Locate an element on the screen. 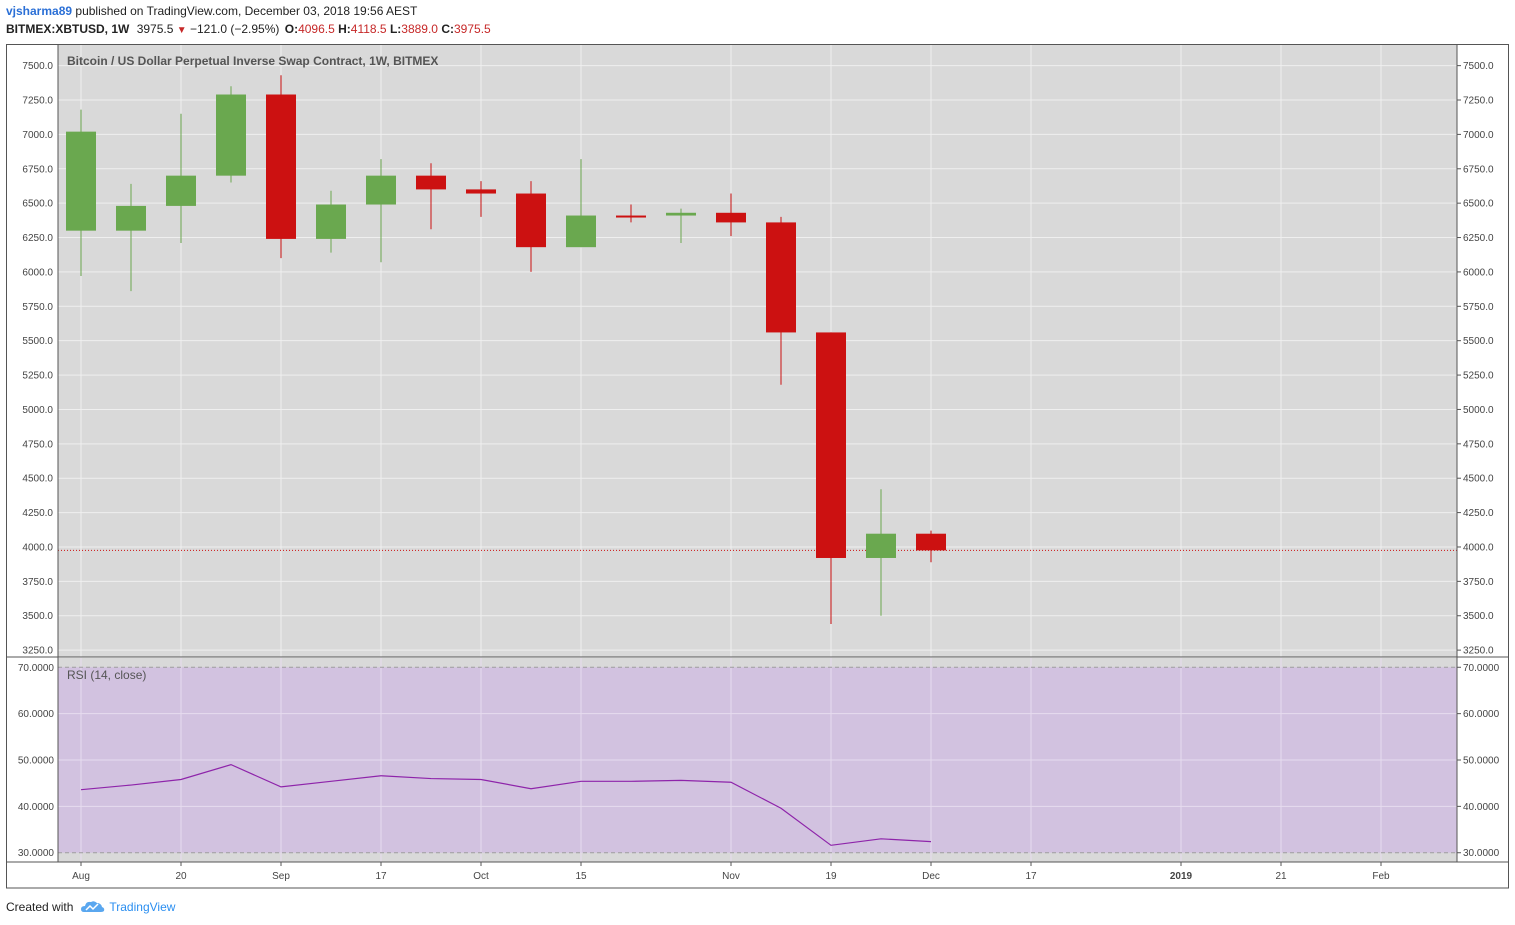 This screenshot has height=925, width=1515. x-tick-label: Oct is located at coordinates (481, 876).